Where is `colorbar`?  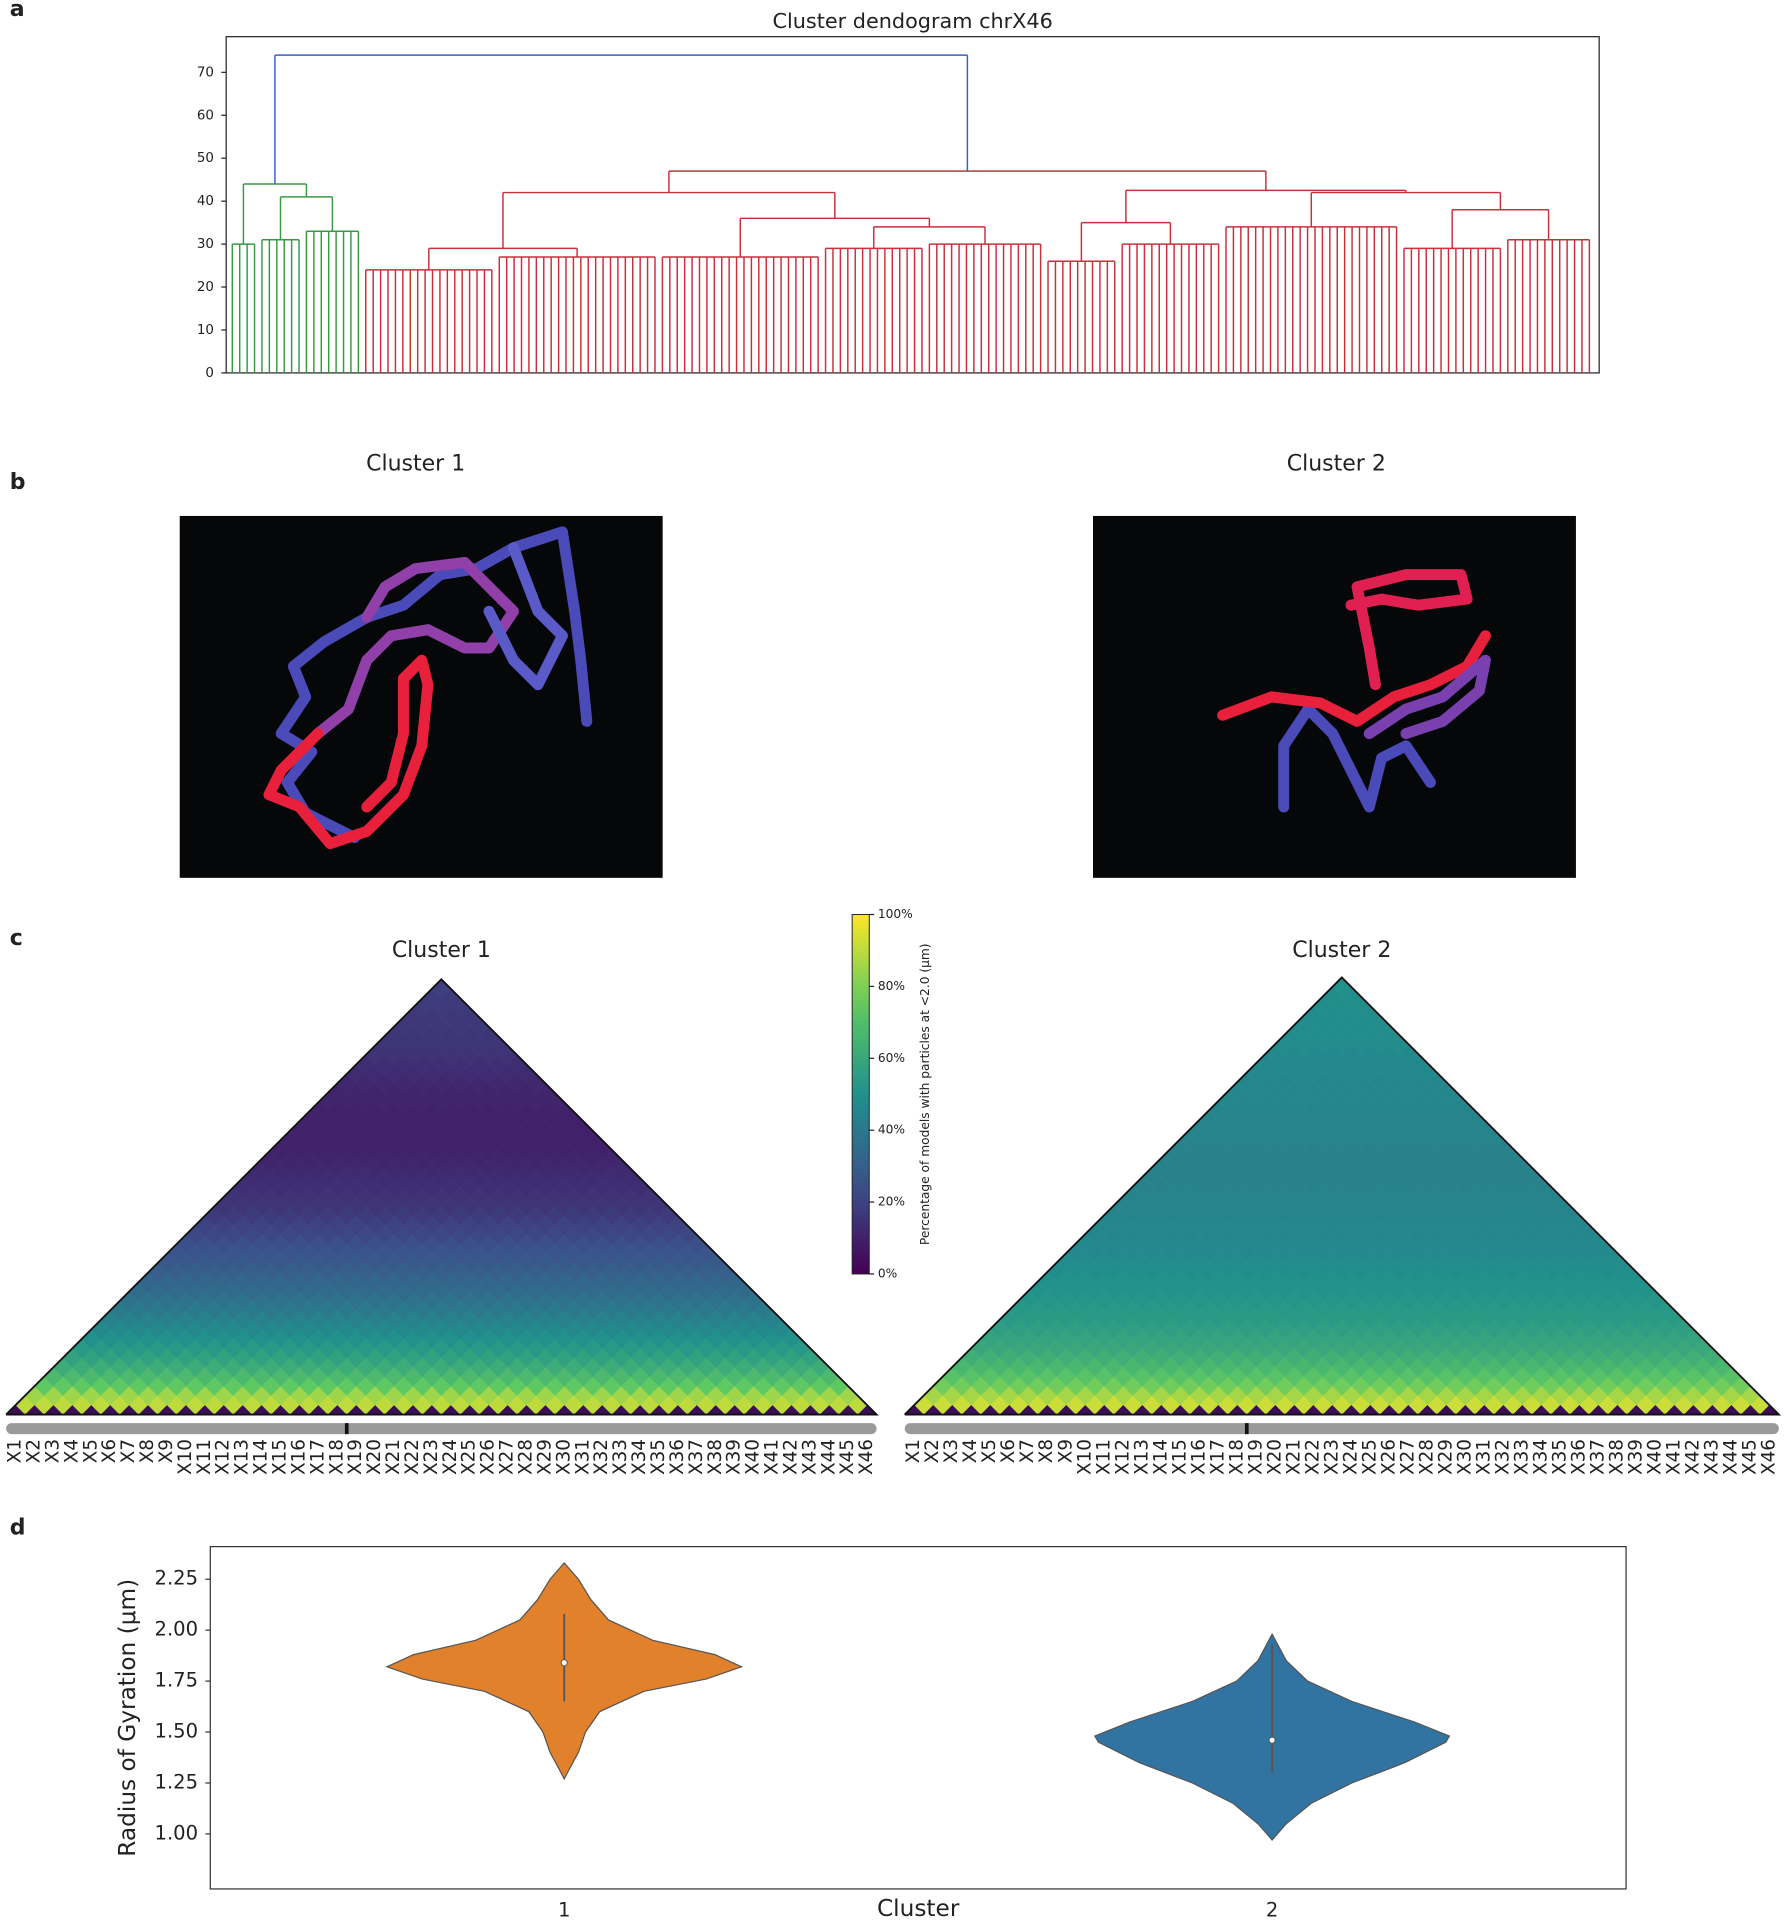 colorbar is located at coordinates (860, 1094).